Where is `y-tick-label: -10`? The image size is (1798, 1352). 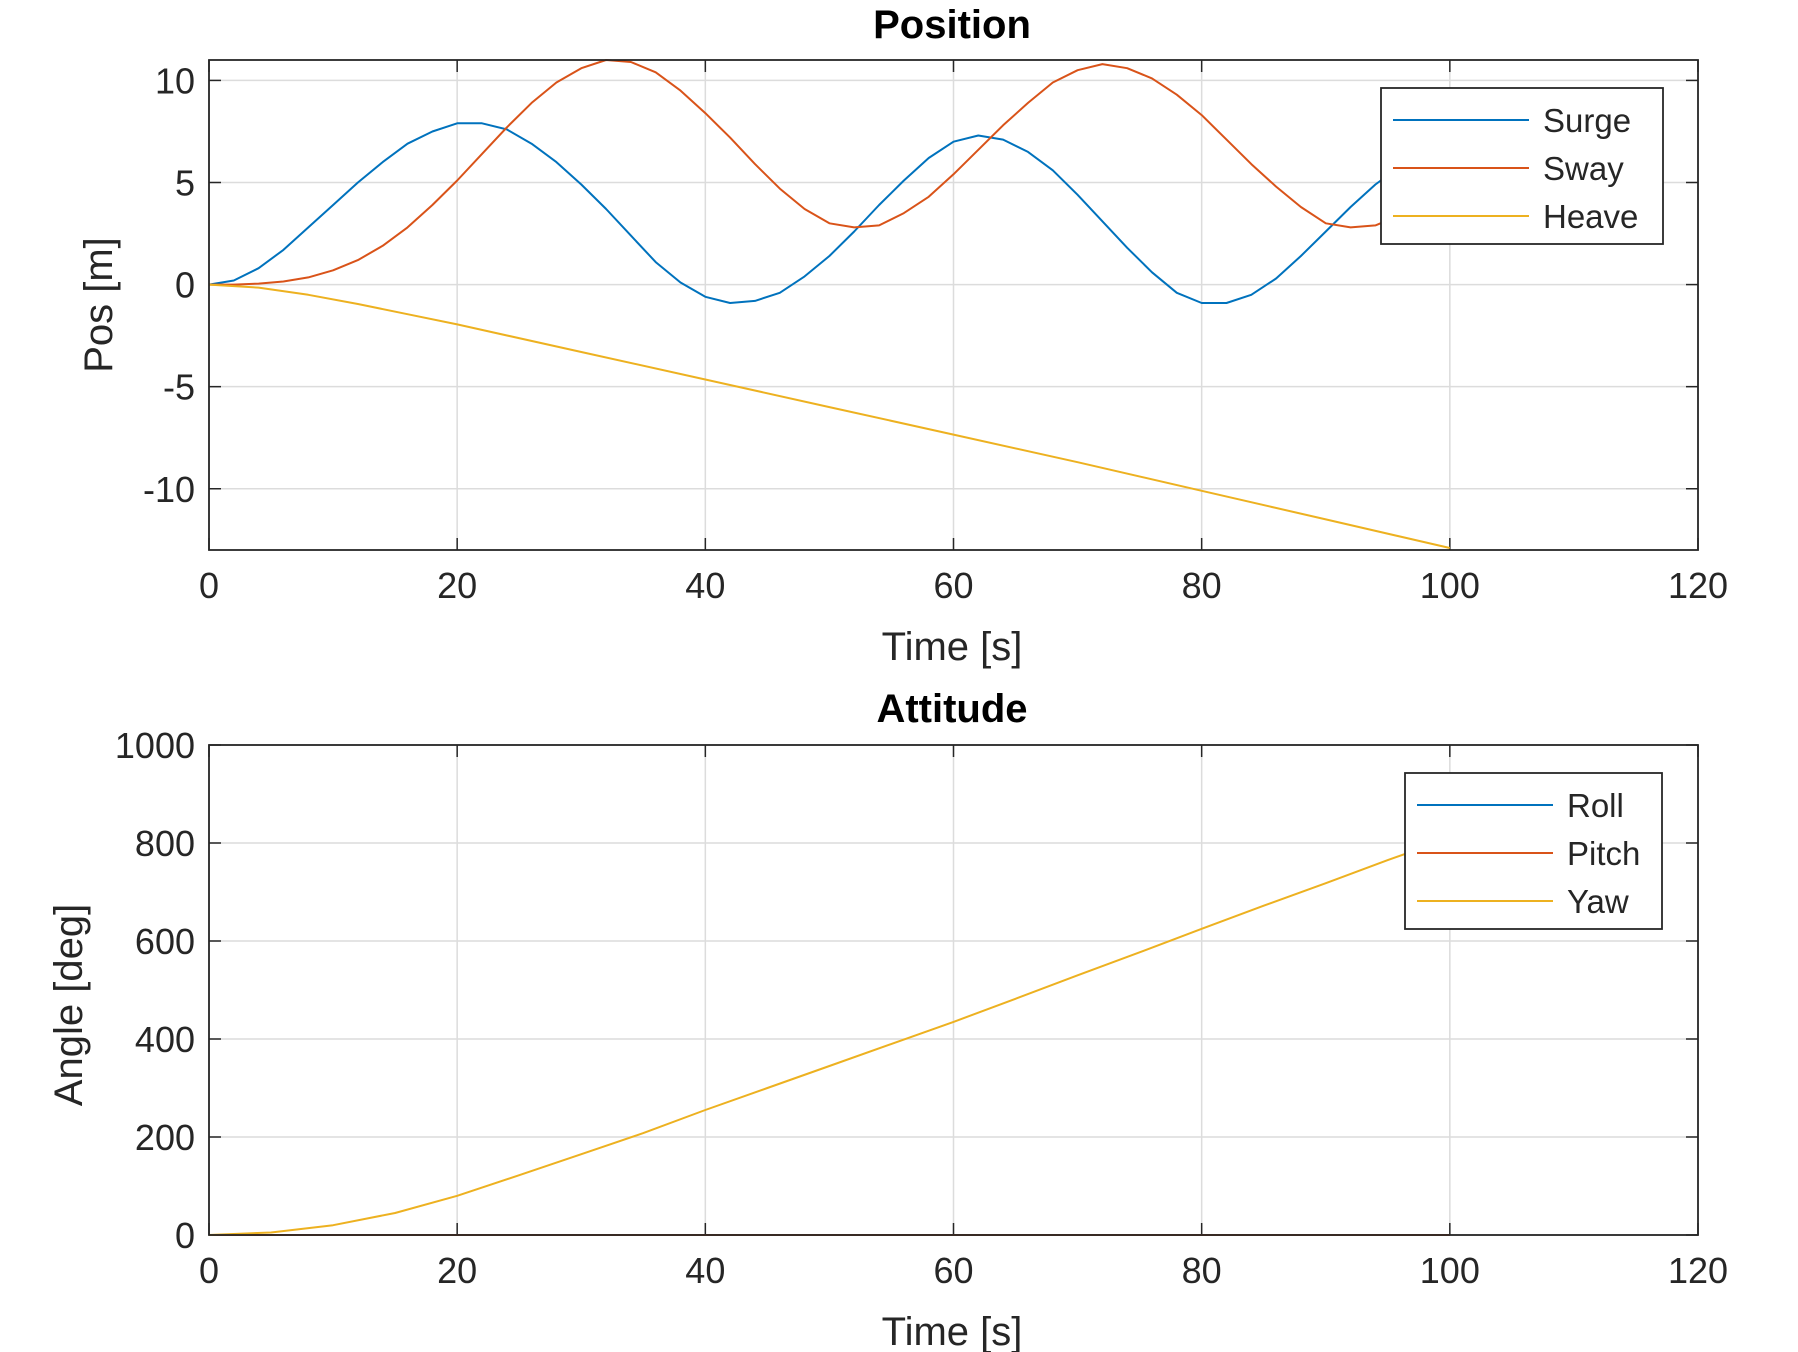
y-tick-label: -10 is located at coordinates (169, 489).